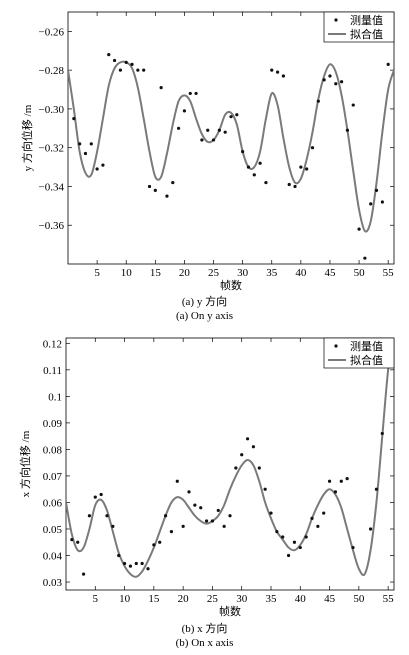  I want to click on caption-en-x: (b) On x axis, so click(204, 643).